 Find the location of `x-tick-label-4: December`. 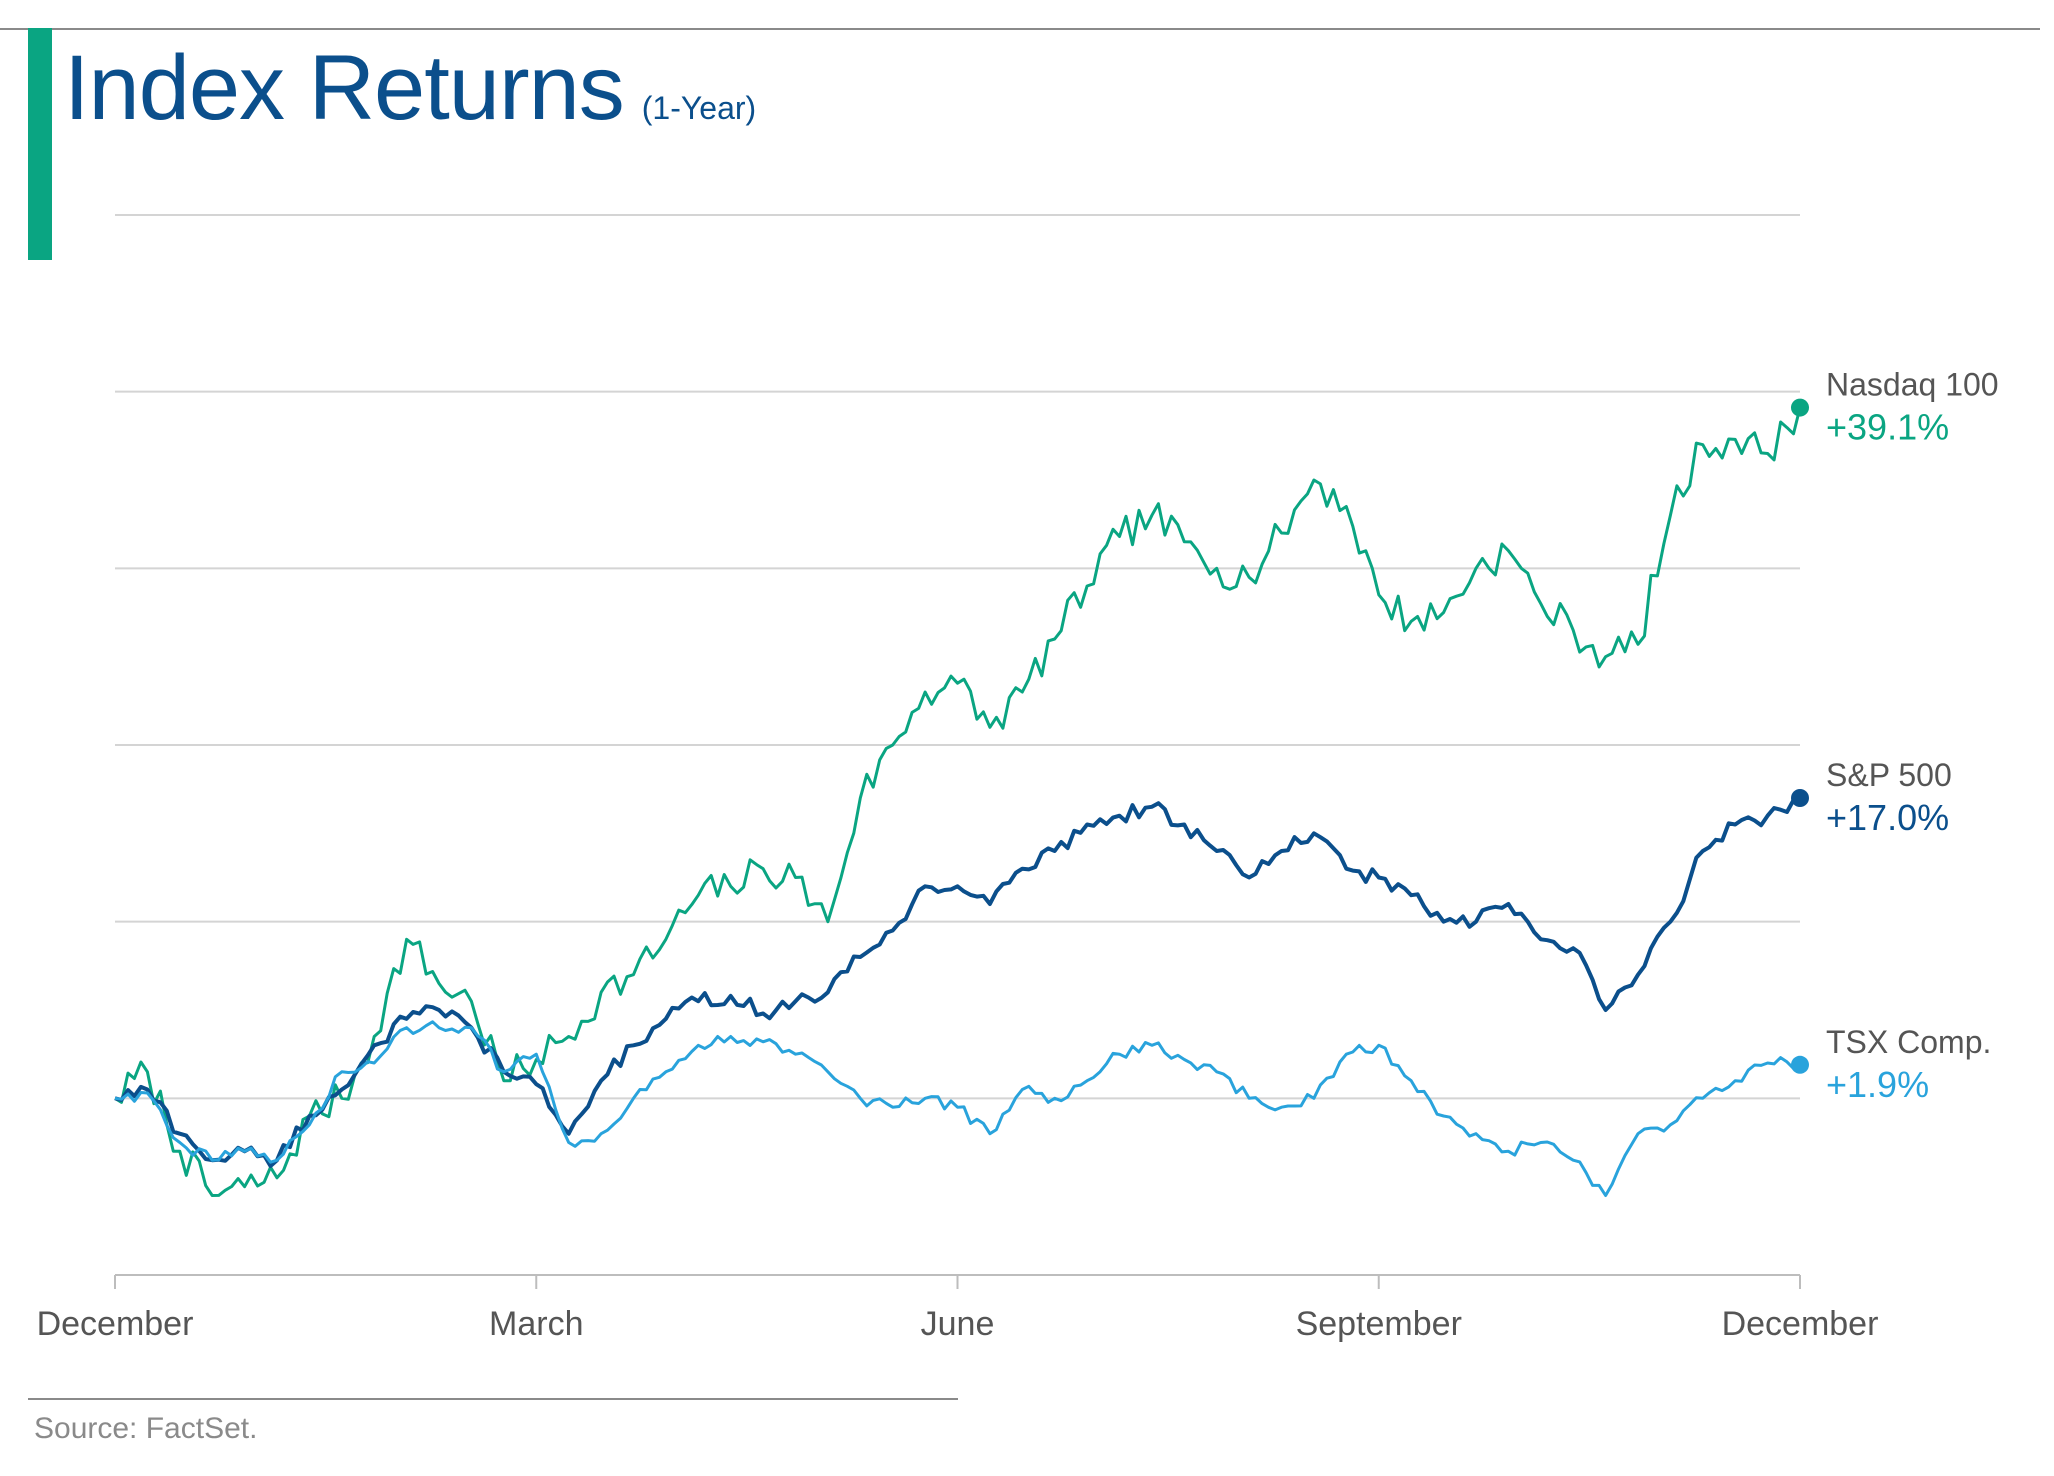

x-tick-label-4: December is located at coordinates (1800, 1324).